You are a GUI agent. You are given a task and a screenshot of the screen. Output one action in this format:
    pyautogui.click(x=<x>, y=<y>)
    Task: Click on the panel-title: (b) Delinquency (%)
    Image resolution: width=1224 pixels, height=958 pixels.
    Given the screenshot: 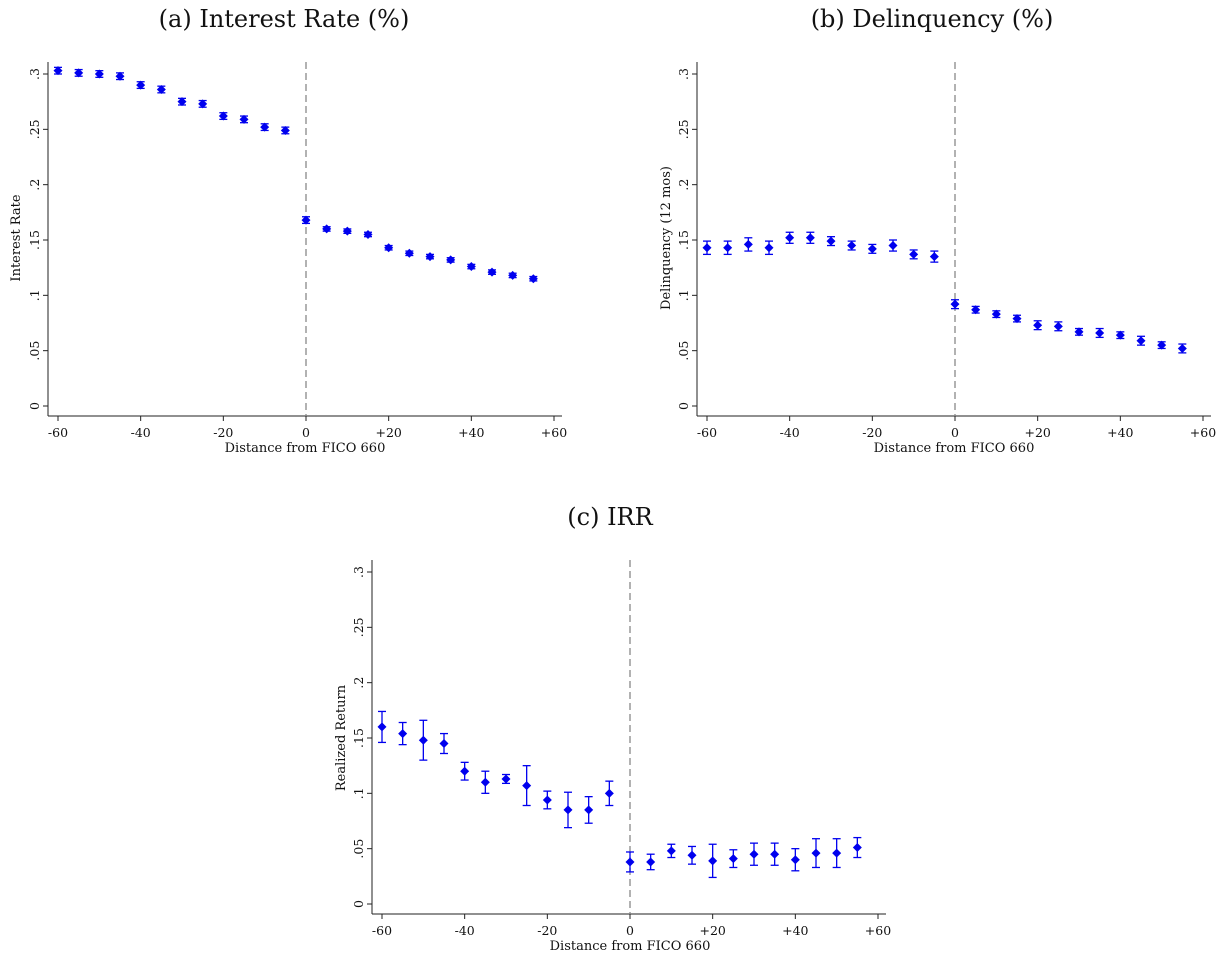 What is the action you would take?
    pyautogui.click(x=932, y=19)
    